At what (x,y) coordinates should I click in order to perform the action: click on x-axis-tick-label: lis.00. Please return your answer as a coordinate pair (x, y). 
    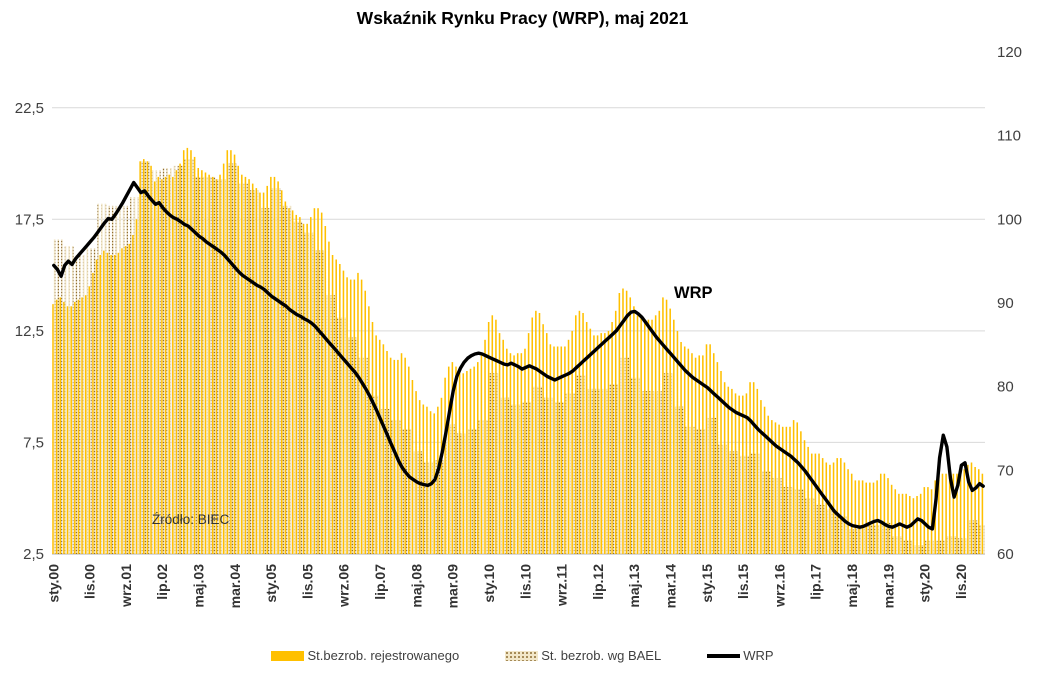
    Looking at the image, I should click on (90, 581).